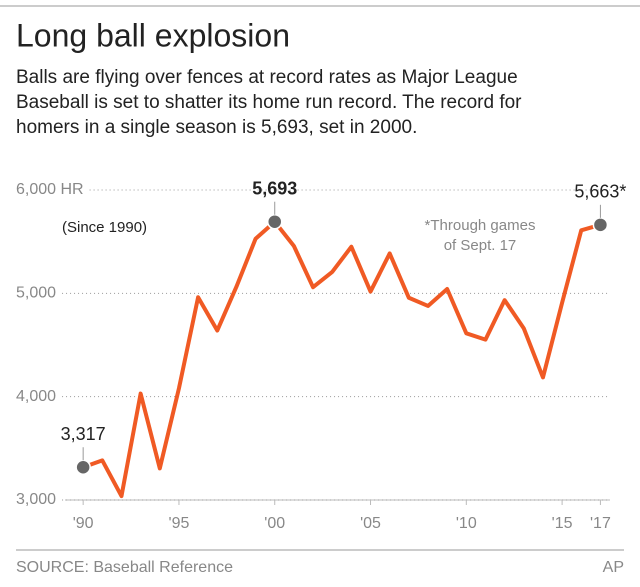 This screenshot has height=587, width=640. Describe the element at coordinates (36, 396) in the screenshot. I see `y-tick-label: 4,000` at that location.